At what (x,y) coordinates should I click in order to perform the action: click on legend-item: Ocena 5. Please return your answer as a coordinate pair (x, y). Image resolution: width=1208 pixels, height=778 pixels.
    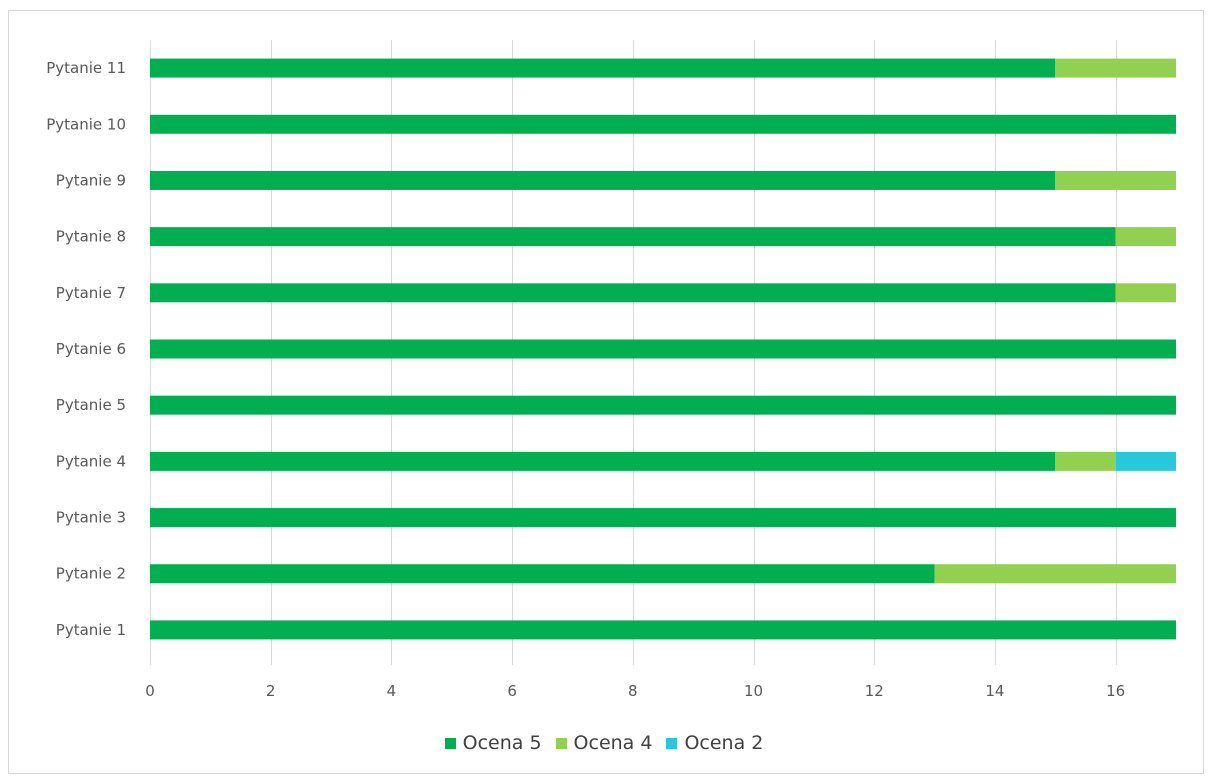
    Looking at the image, I should click on (493, 743).